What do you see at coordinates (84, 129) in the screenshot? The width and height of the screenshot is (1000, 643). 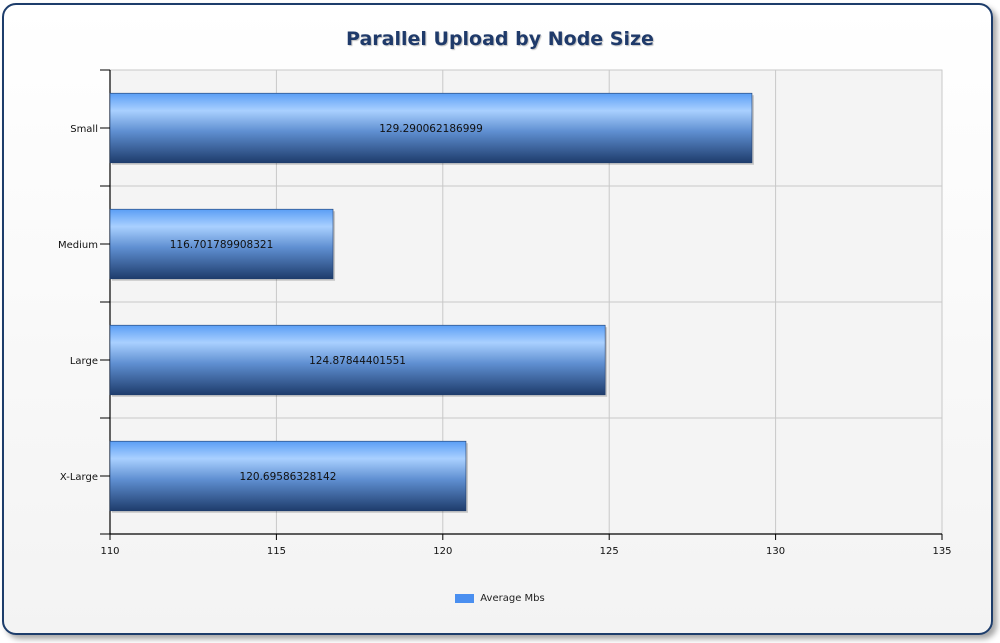 I see `y-tick-label: Small` at bounding box center [84, 129].